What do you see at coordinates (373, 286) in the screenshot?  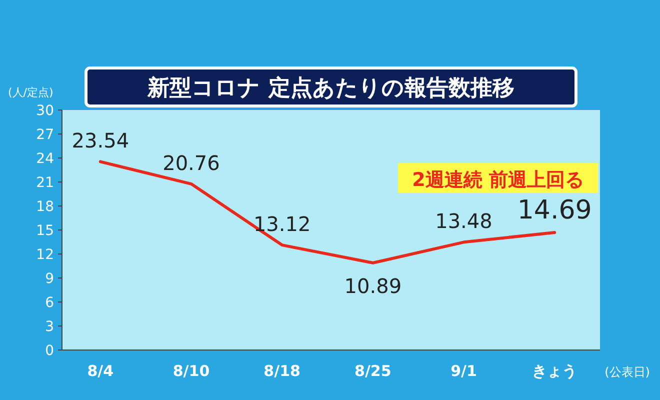 I see `data-label: 10.89` at bounding box center [373, 286].